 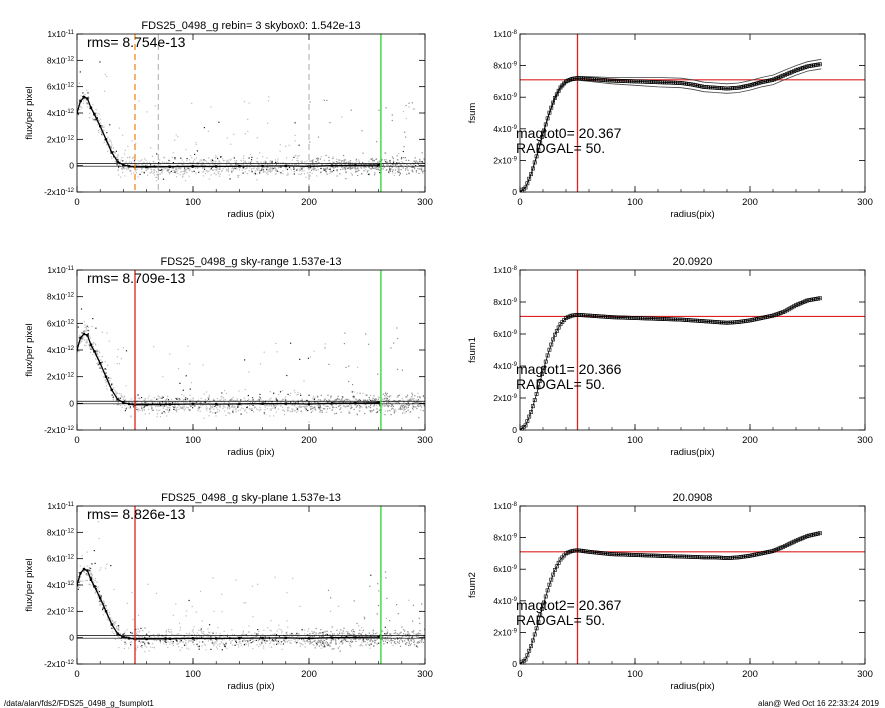 What do you see at coordinates (61, 377) in the screenshot?
I see `y-tick-label: 2x10⁻¹²` at bounding box center [61, 377].